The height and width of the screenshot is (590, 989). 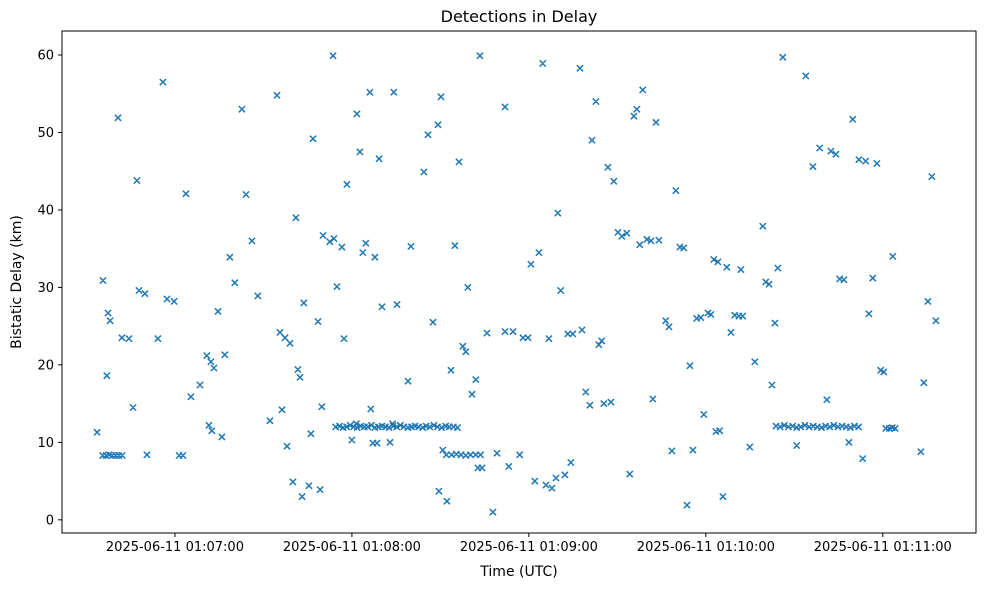 I want to click on chart-title: Detections in Delay, so click(x=519, y=16).